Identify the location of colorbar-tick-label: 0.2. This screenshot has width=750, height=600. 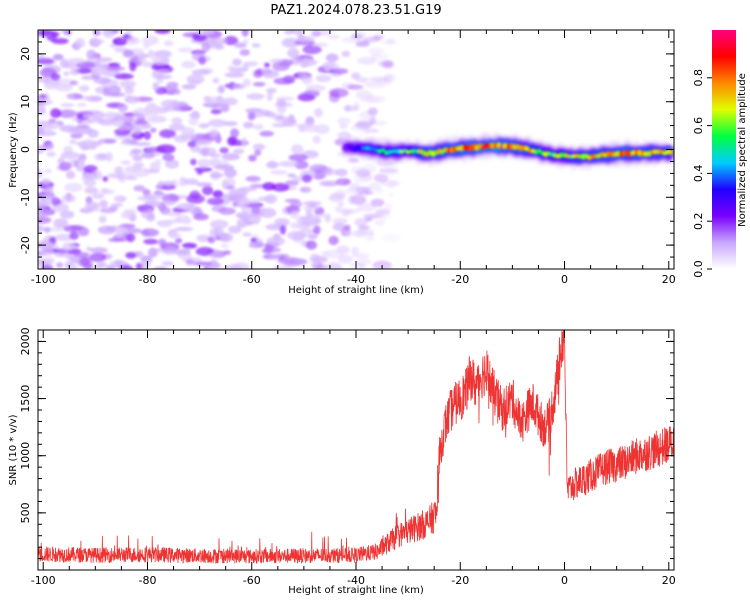
(698, 221).